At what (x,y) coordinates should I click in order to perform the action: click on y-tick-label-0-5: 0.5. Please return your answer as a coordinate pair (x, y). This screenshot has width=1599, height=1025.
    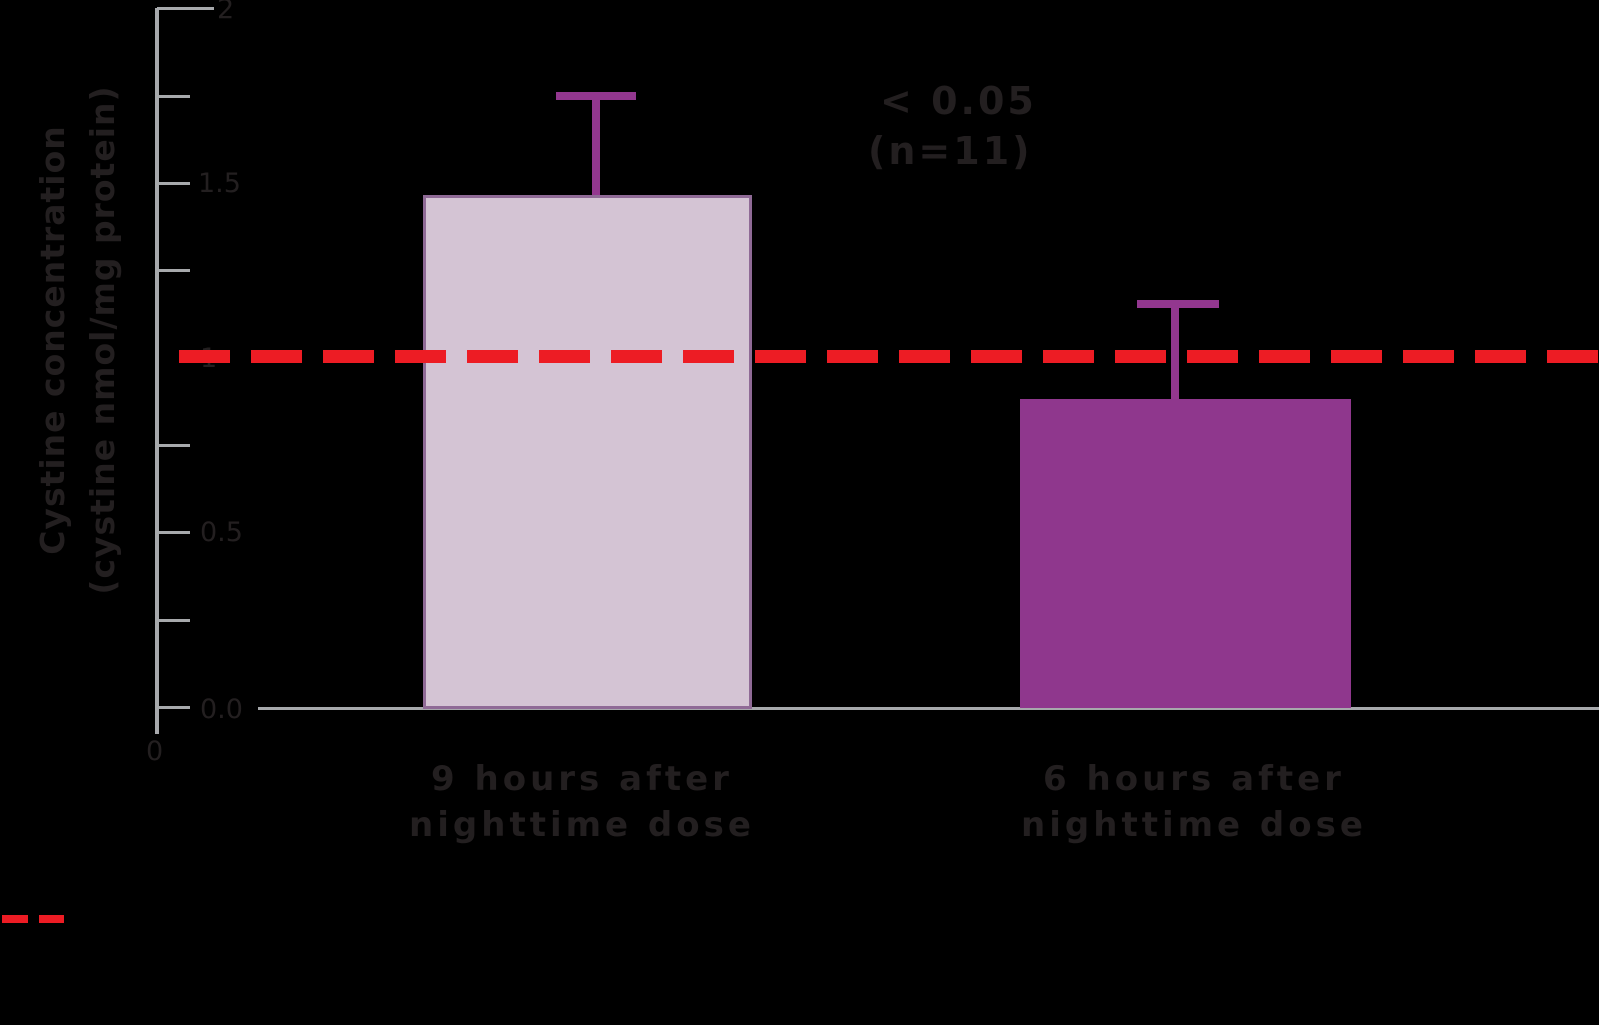
    Looking at the image, I should click on (221, 532).